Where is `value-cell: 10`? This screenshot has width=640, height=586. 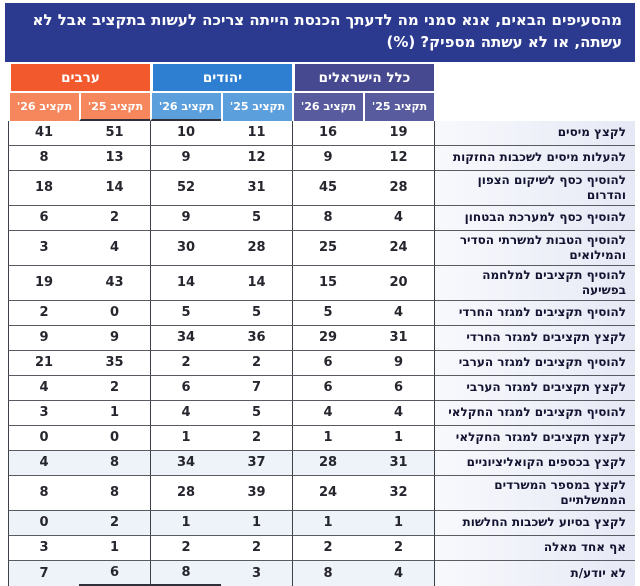
value-cell: 10 is located at coordinates (185, 133).